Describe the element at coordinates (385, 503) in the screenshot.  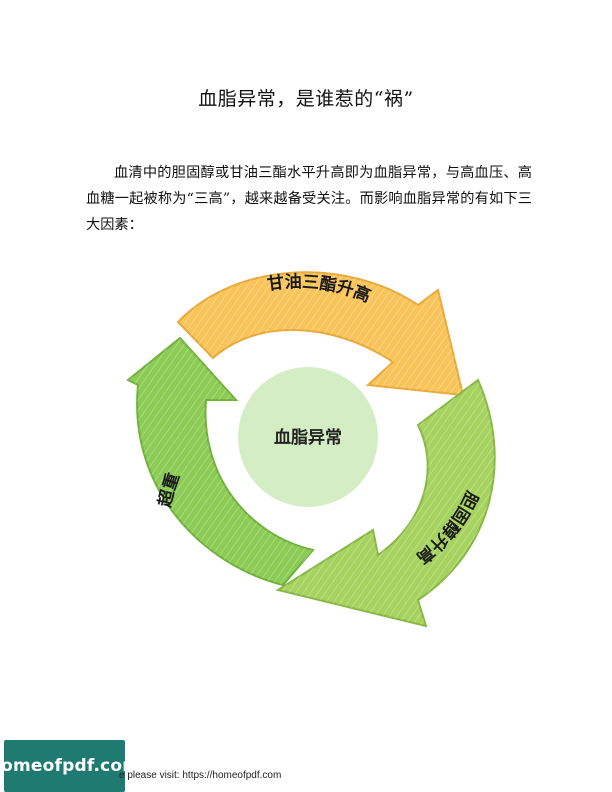
I see `segment-arrow-right-green` at that location.